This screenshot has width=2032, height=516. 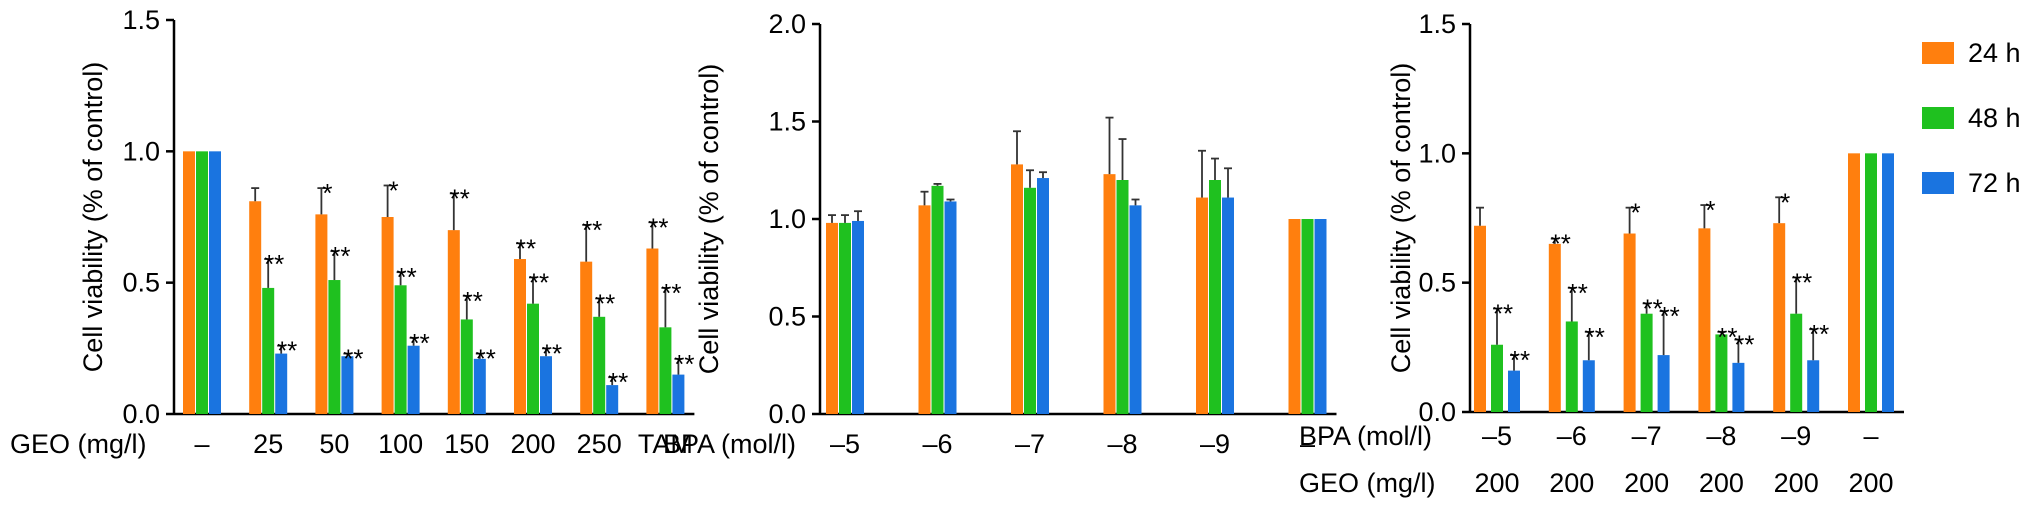 I want to click on legend-swatch-24h, so click(x=1938, y=53).